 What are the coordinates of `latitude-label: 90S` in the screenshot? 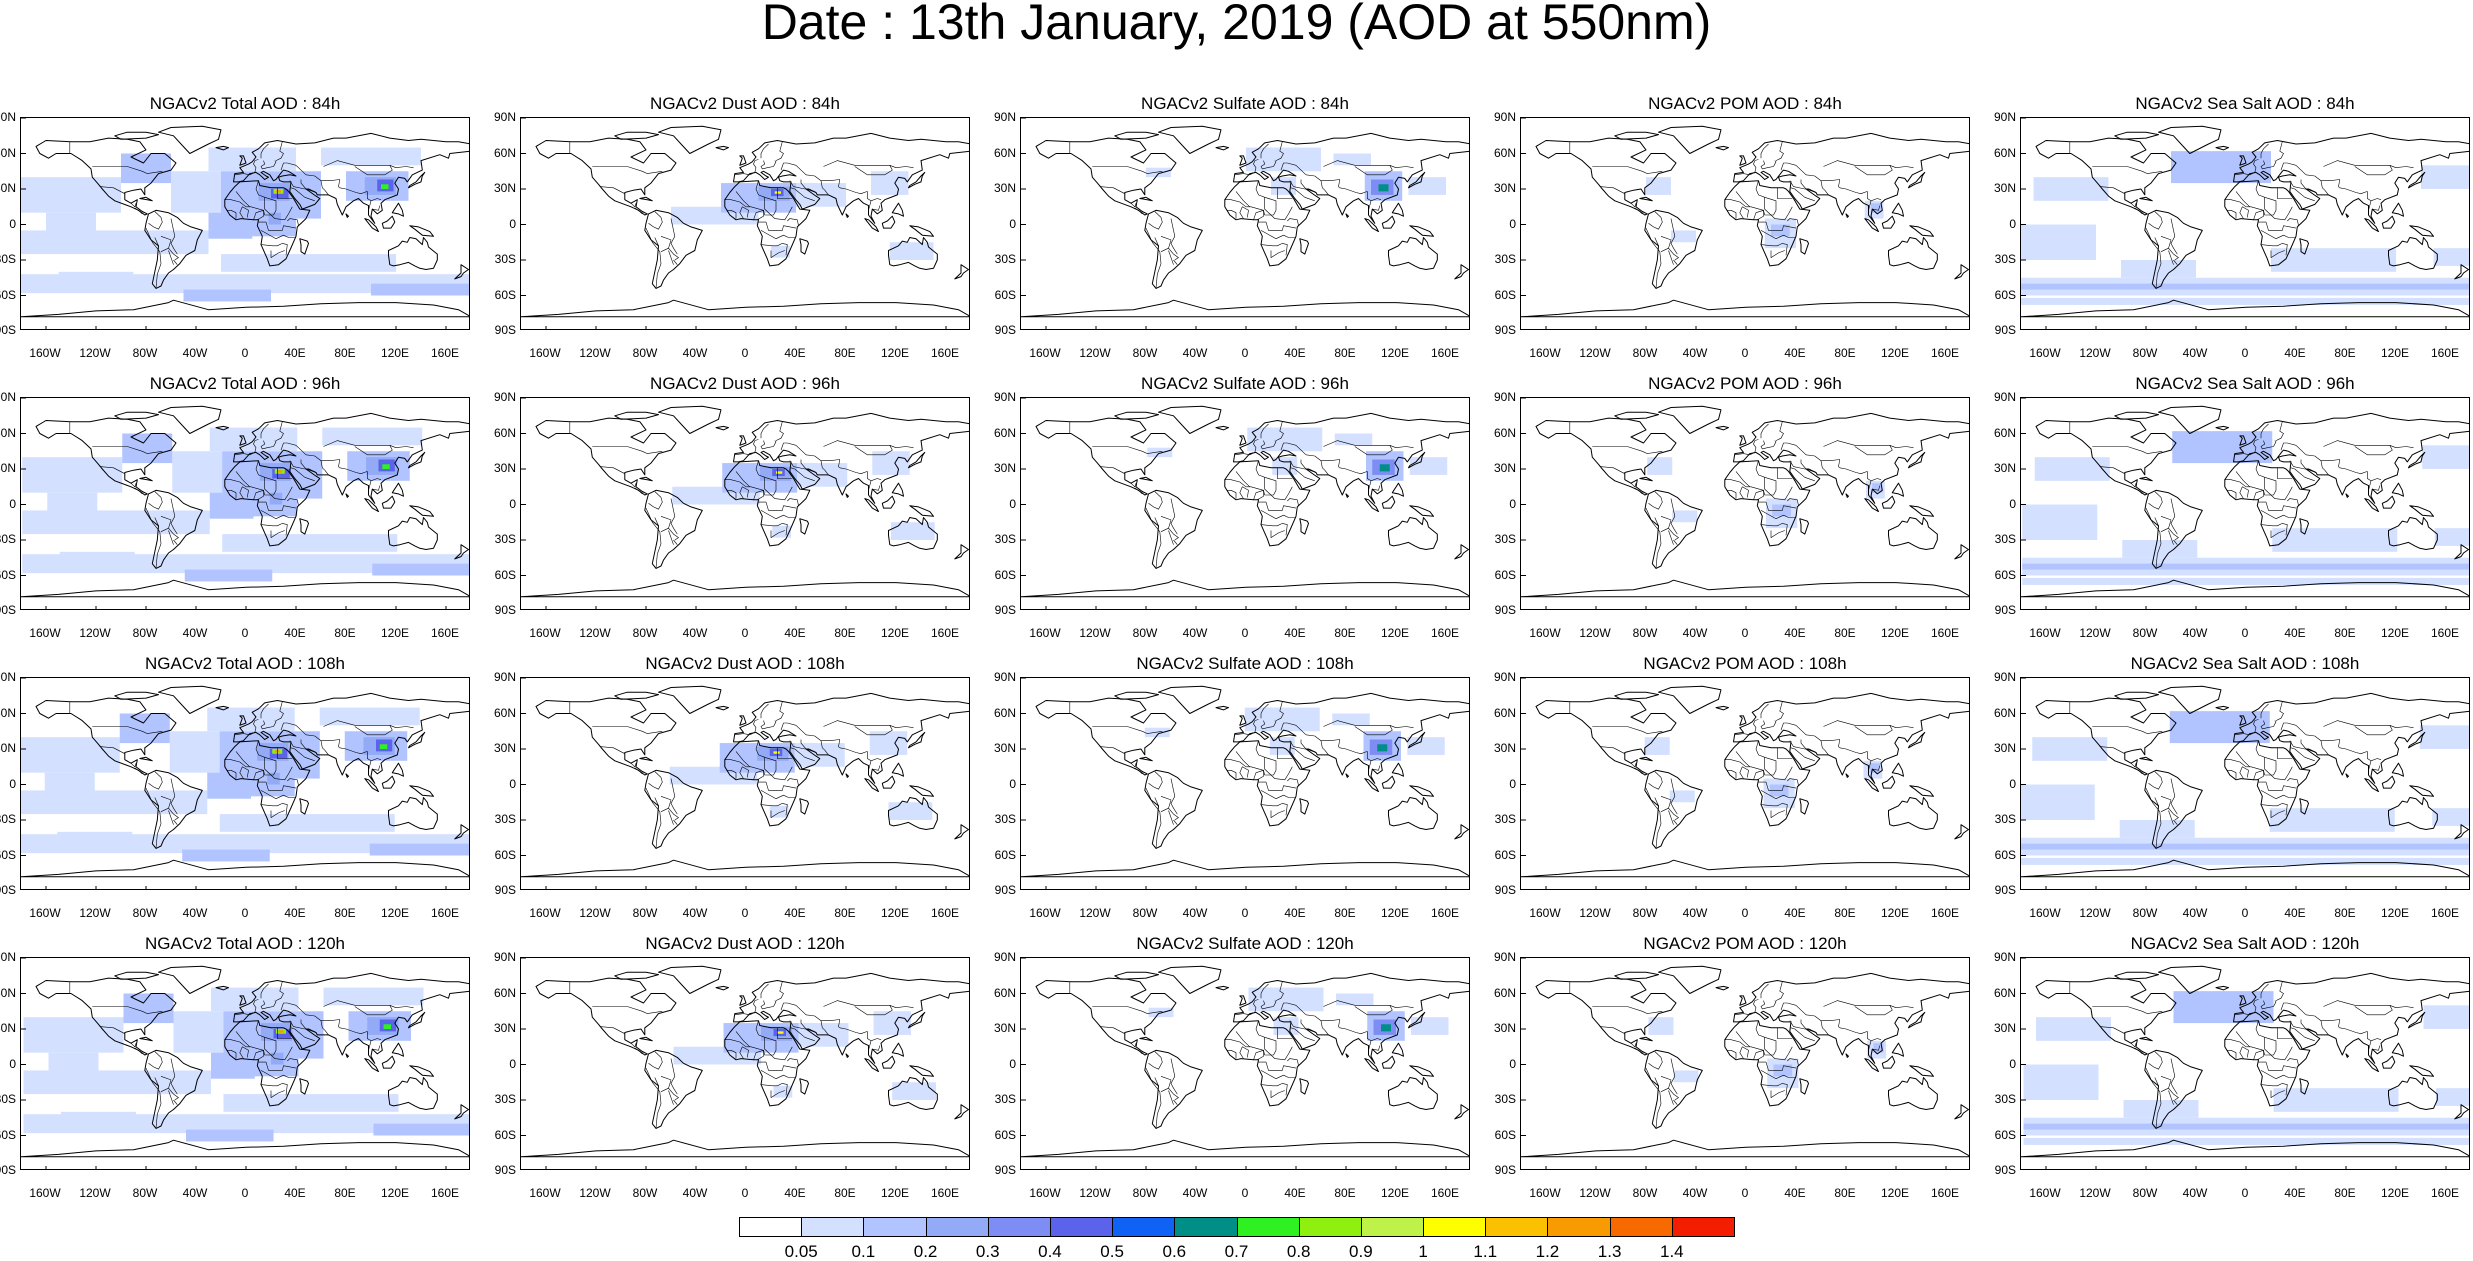 It's located at (505, 1170).